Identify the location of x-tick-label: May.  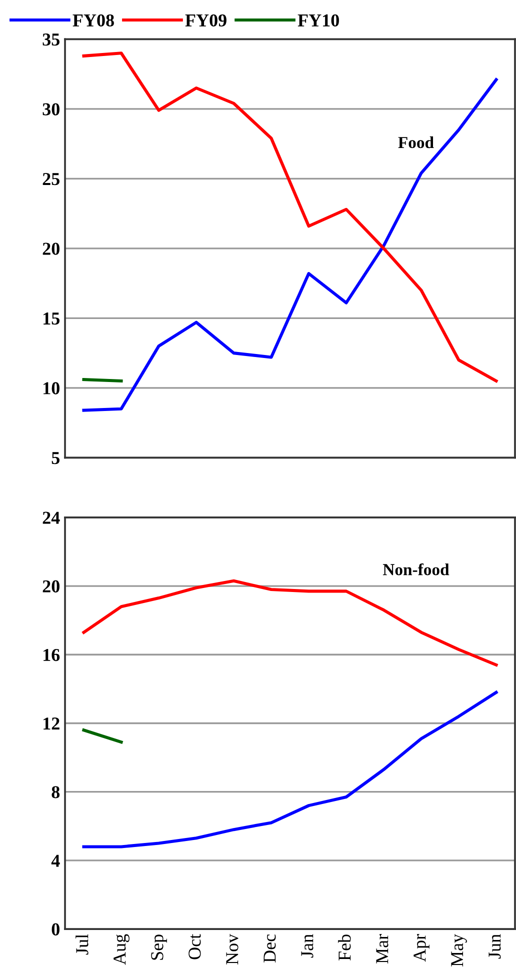
(459, 950).